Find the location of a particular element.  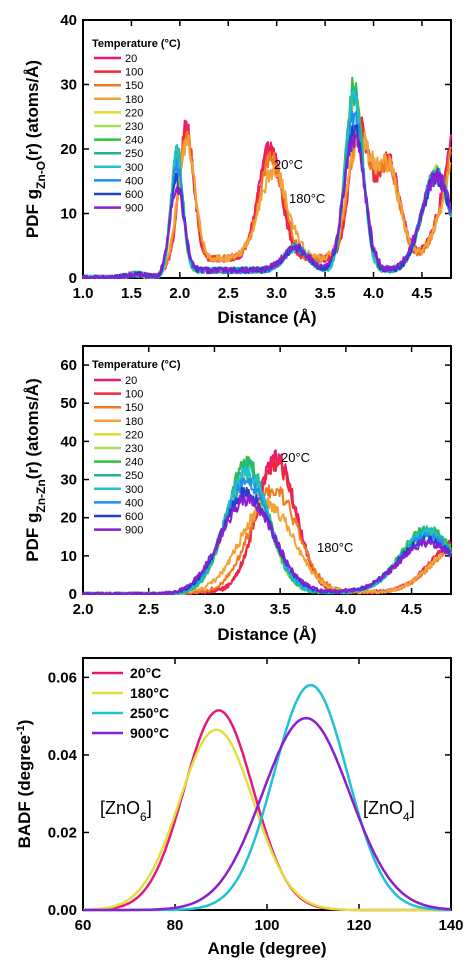

annotation-zno6: [ZnO6] is located at coordinates (126, 811).